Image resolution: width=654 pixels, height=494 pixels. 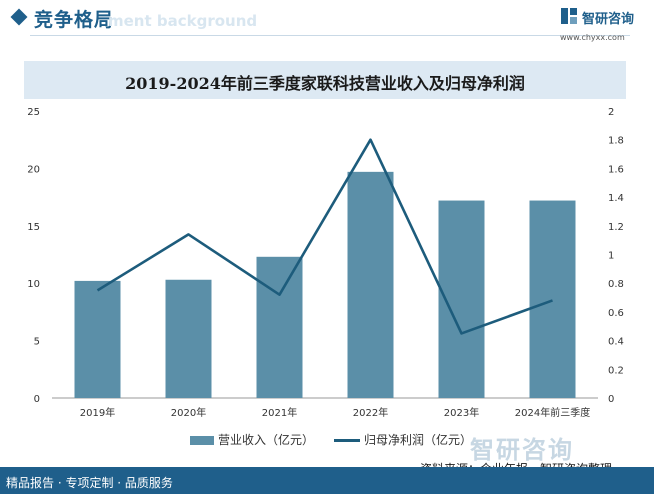 I want to click on chart-title: 2019-2024年前三季度家联科技营业收入及归母净利润, so click(x=325, y=83).